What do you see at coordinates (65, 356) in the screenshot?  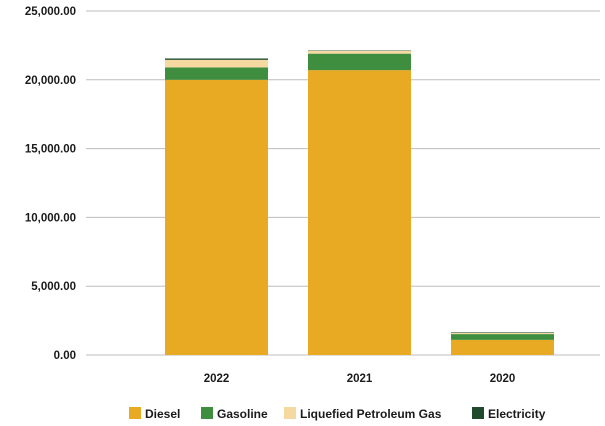 I see `y-tick-label: 0.00` at bounding box center [65, 356].